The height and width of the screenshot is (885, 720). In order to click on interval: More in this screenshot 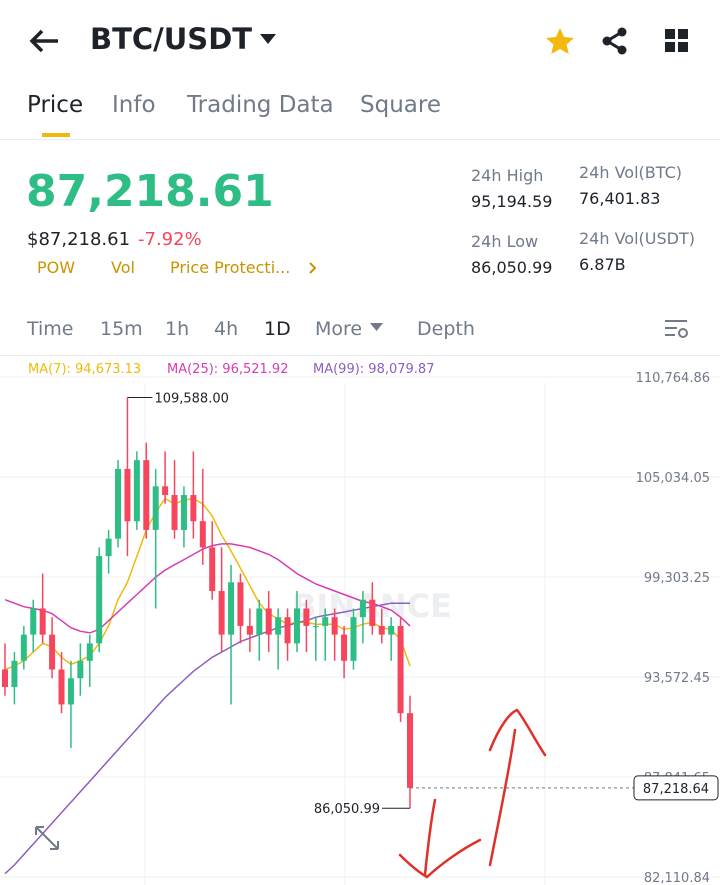, I will do `click(339, 329)`.